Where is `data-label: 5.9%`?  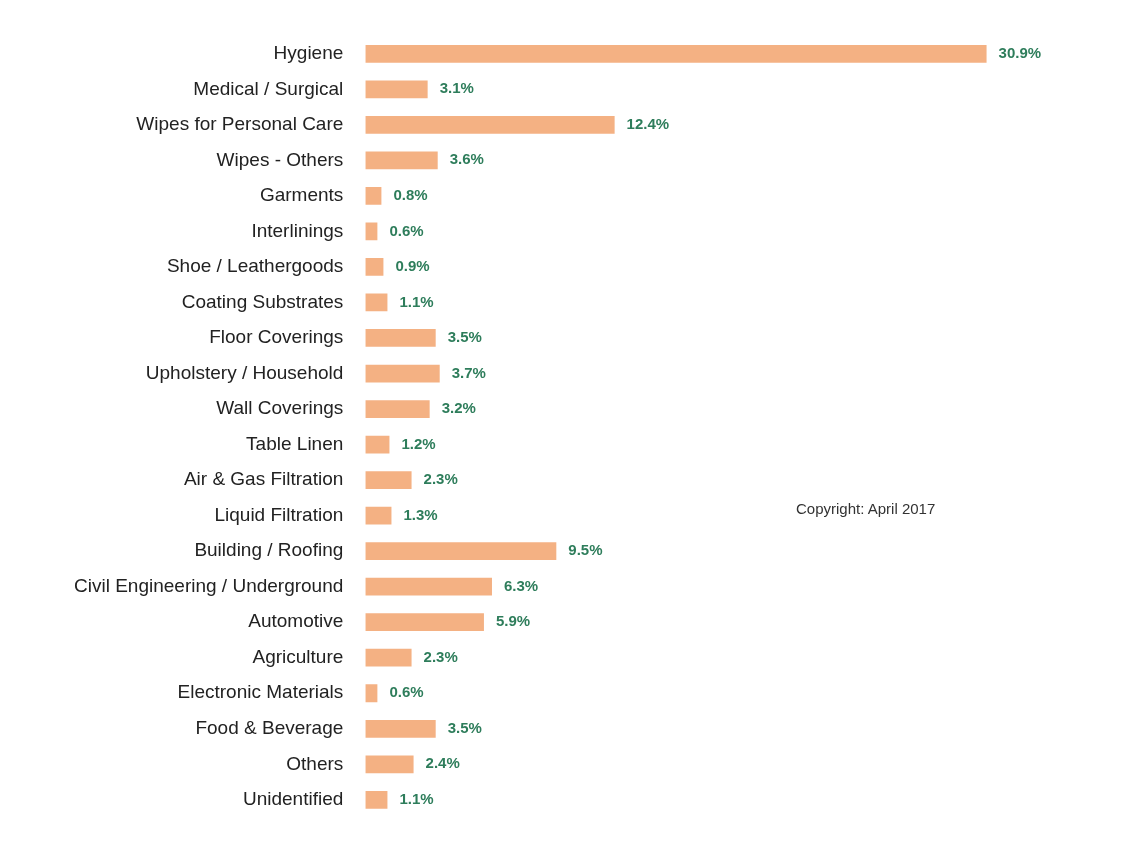 data-label: 5.9% is located at coordinates (513, 621).